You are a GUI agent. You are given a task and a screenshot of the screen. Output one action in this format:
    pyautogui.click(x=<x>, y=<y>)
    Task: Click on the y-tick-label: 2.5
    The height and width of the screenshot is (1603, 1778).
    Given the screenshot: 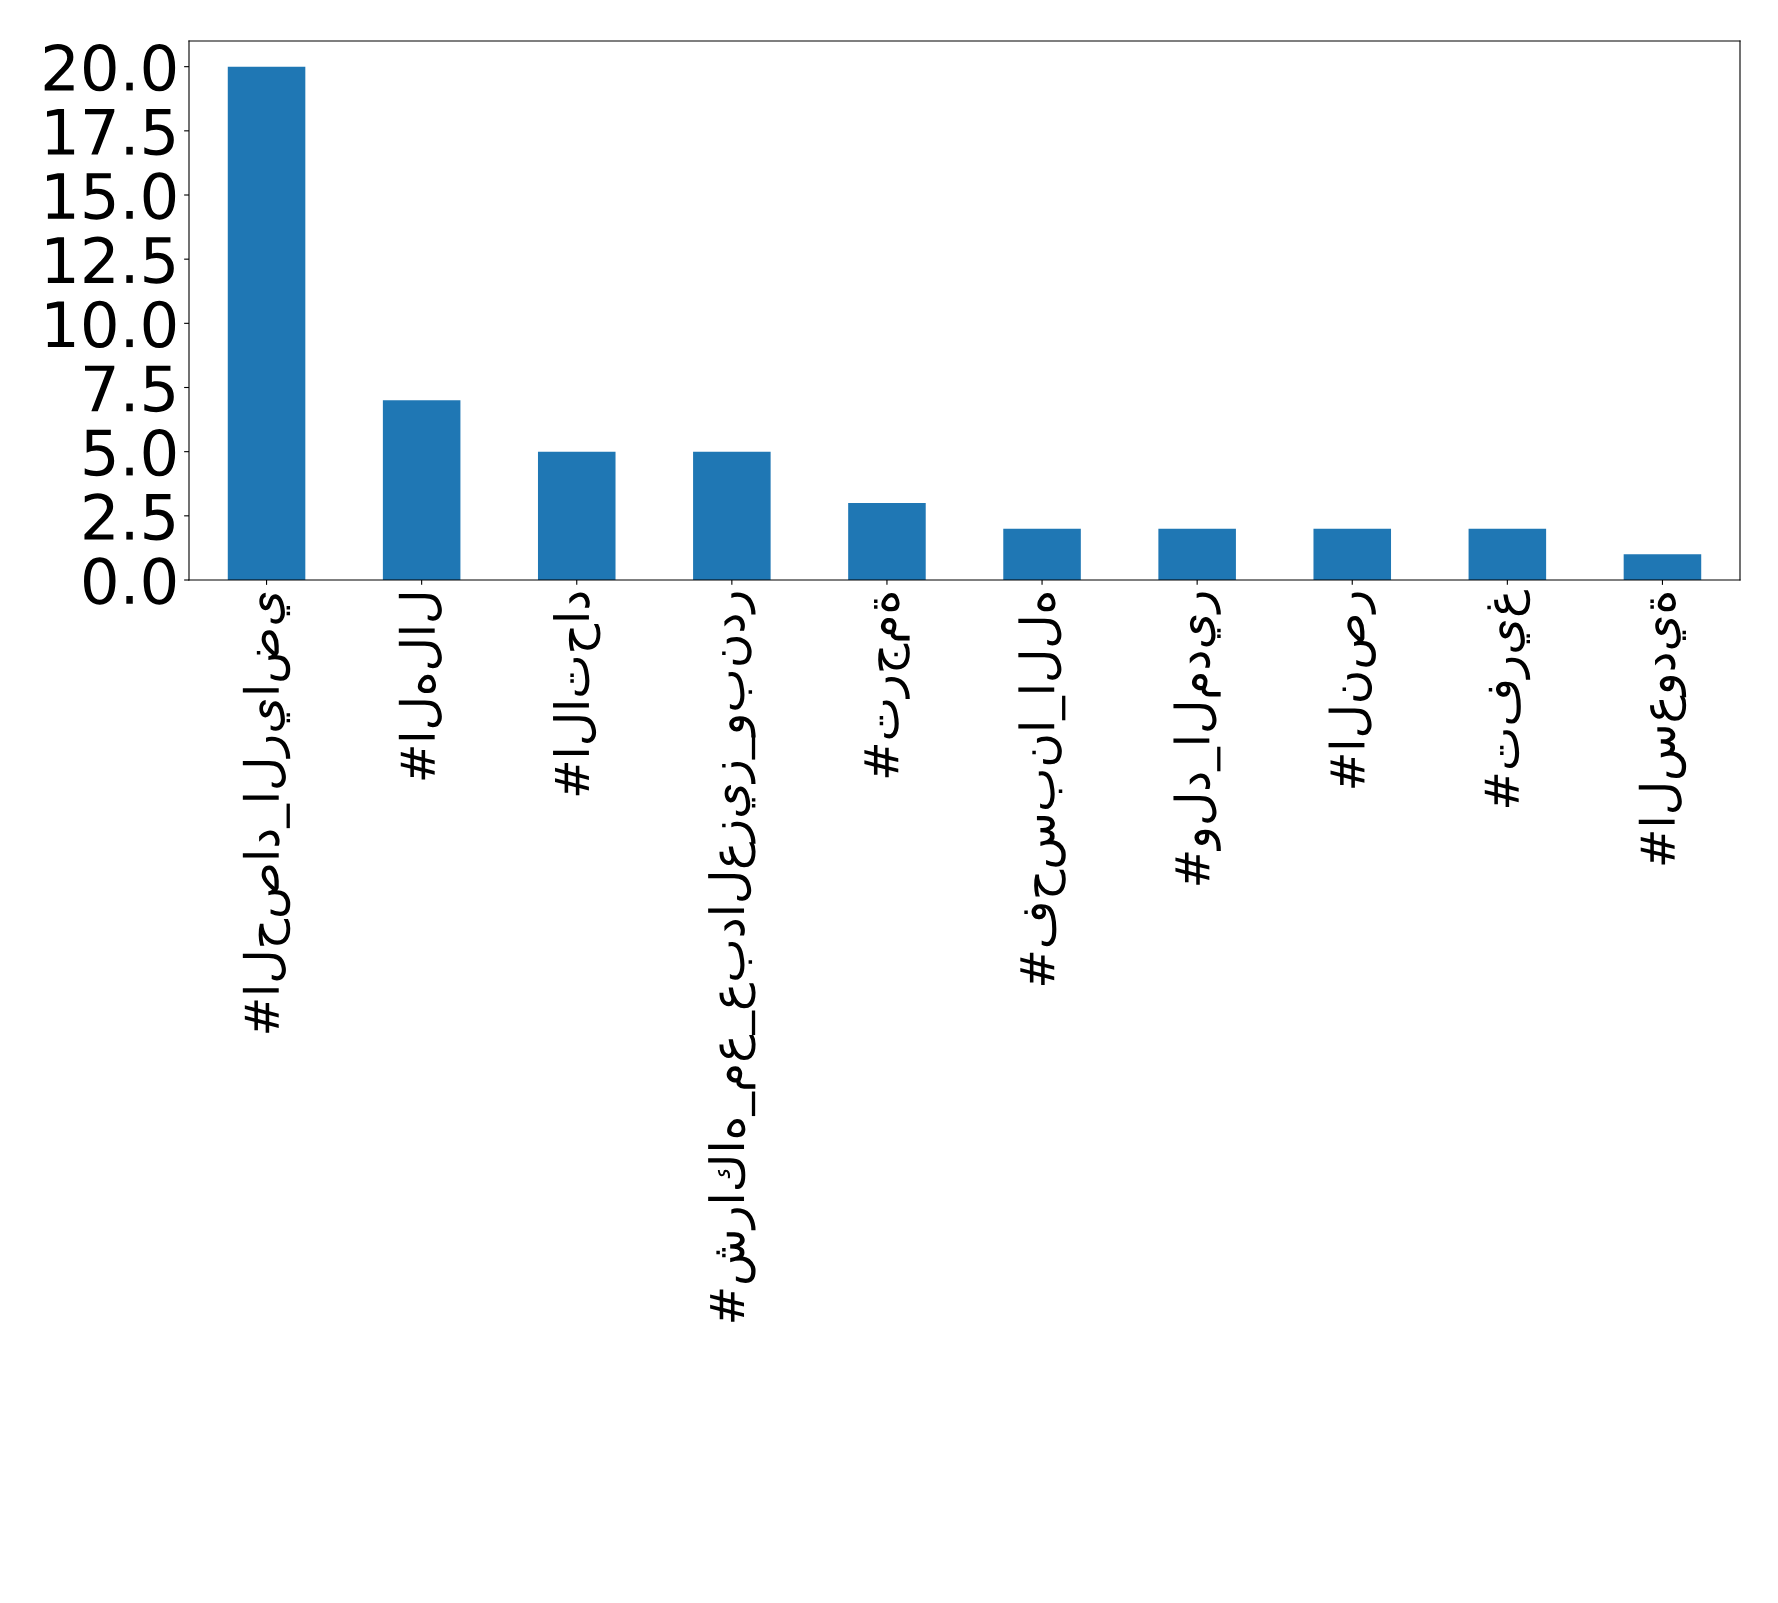 What is the action you would take?
    pyautogui.click(x=129, y=517)
    